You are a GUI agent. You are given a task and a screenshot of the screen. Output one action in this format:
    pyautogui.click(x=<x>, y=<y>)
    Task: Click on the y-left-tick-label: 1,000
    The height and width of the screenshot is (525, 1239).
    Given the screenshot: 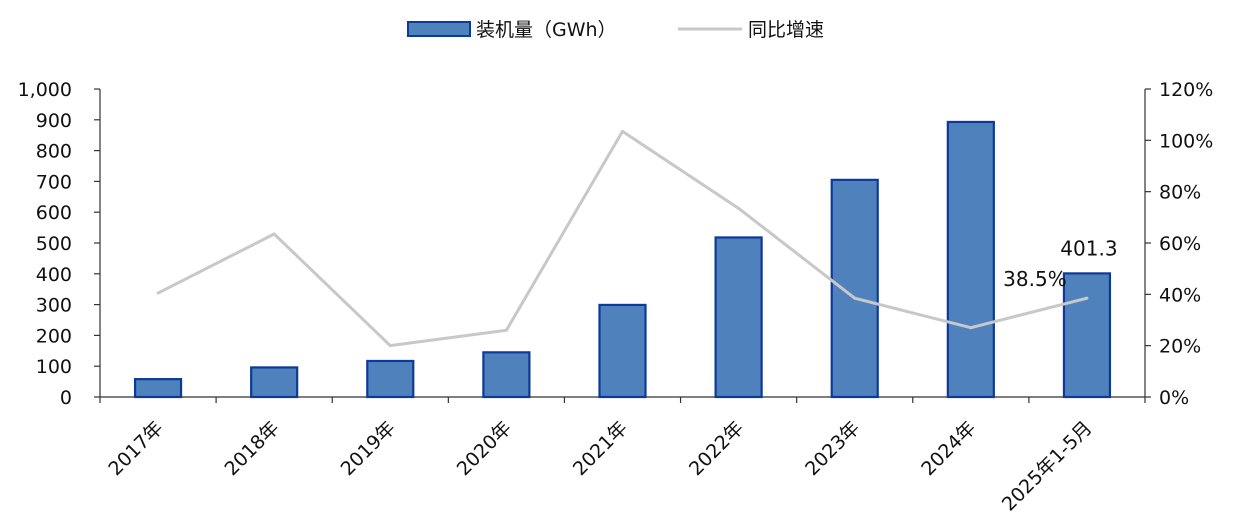 What is the action you would take?
    pyautogui.click(x=45, y=90)
    